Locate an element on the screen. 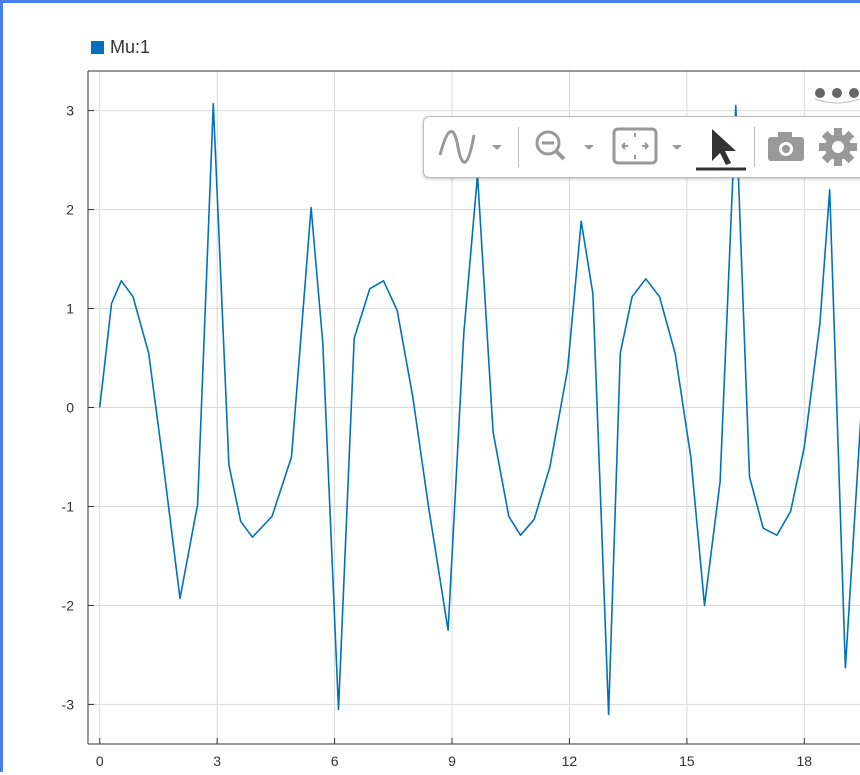  x-tick-label: 12 is located at coordinates (570, 761).